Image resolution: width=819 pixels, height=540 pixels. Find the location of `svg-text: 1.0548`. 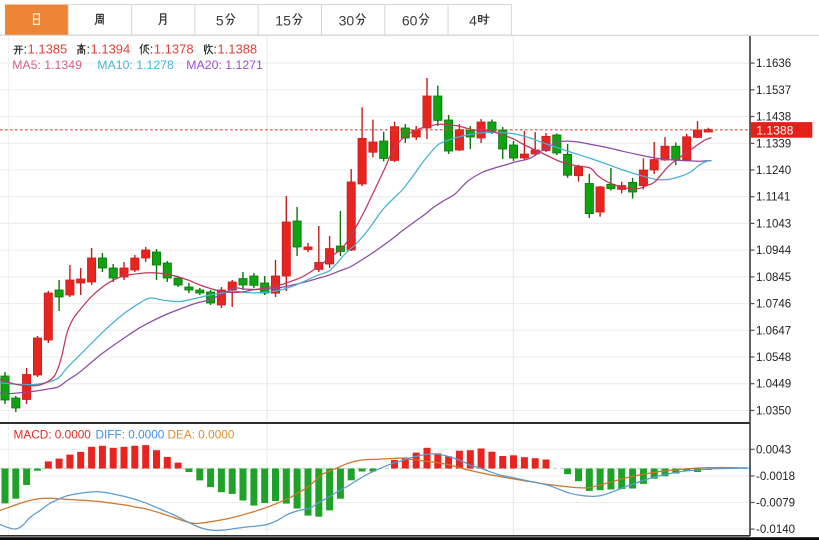

svg-text: 1.0548 is located at coordinates (773, 358).